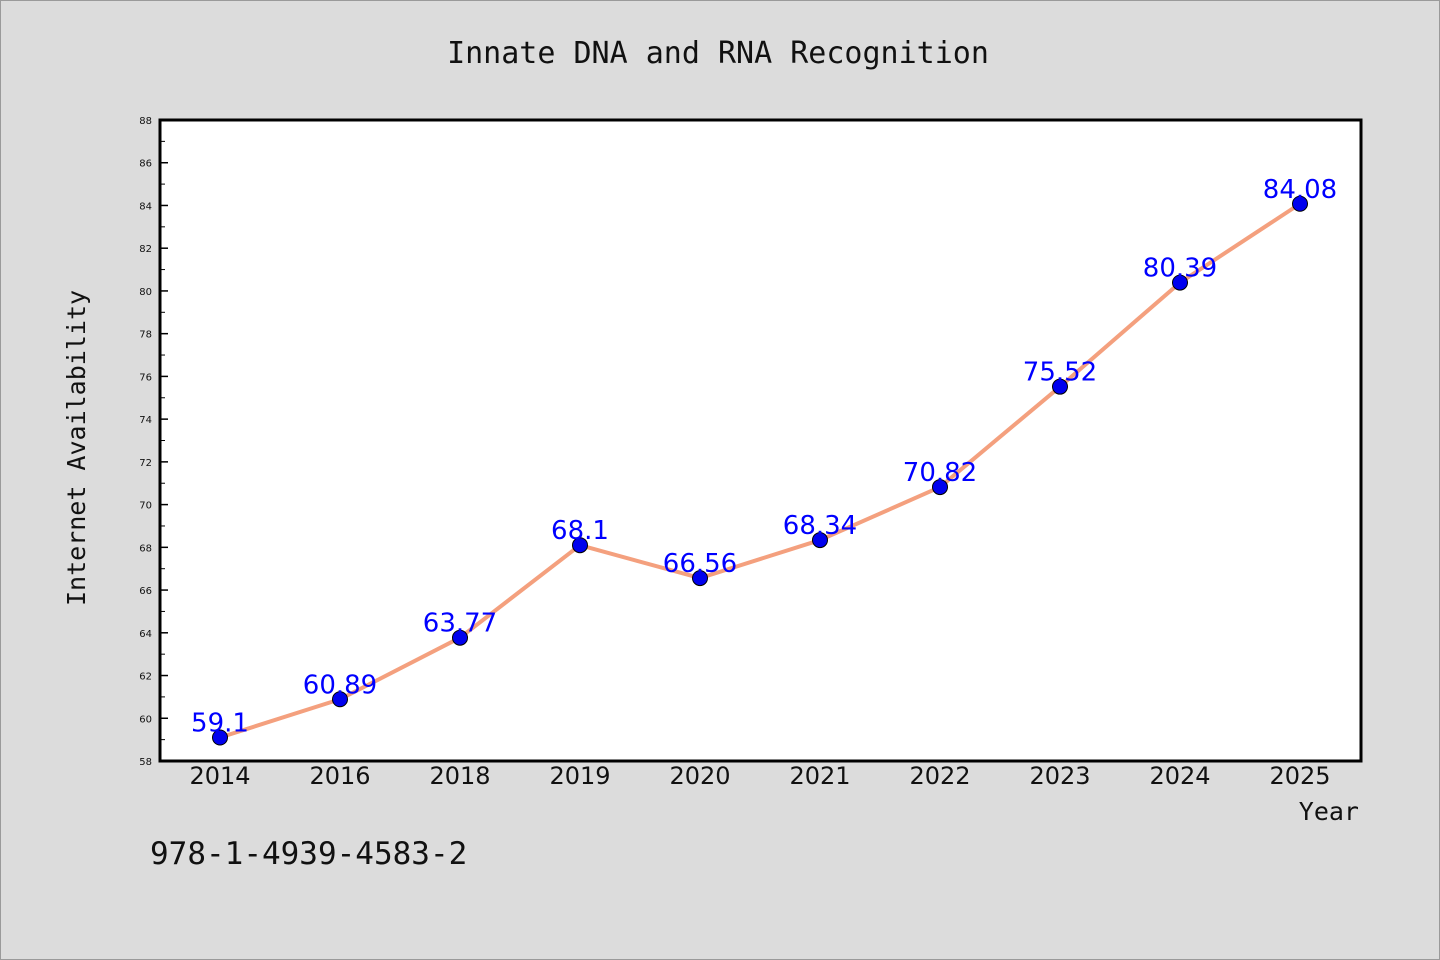 Image resolution: width=1440 pixels, height=960 pixels. Describe the element at coordinates (580, 531) in the screenshot. I see `data-label: 68.1` at that location.